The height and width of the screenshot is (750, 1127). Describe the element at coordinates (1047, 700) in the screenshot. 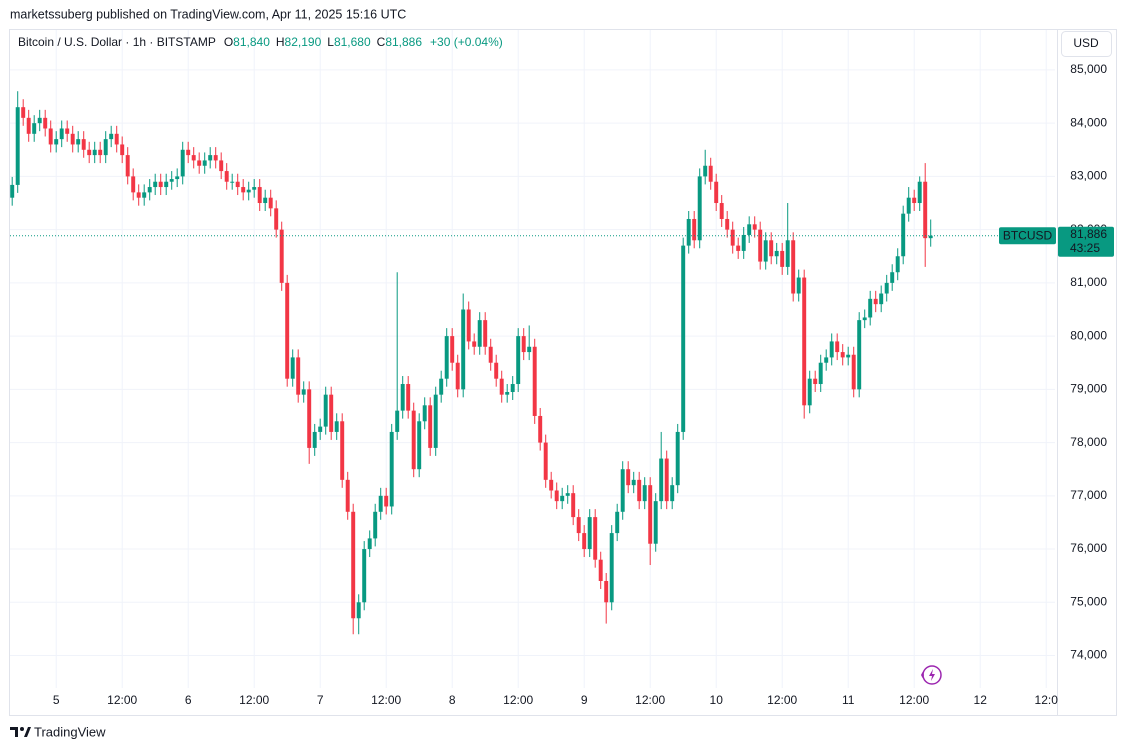

I see `x-tick-label: 12:0` at that location.